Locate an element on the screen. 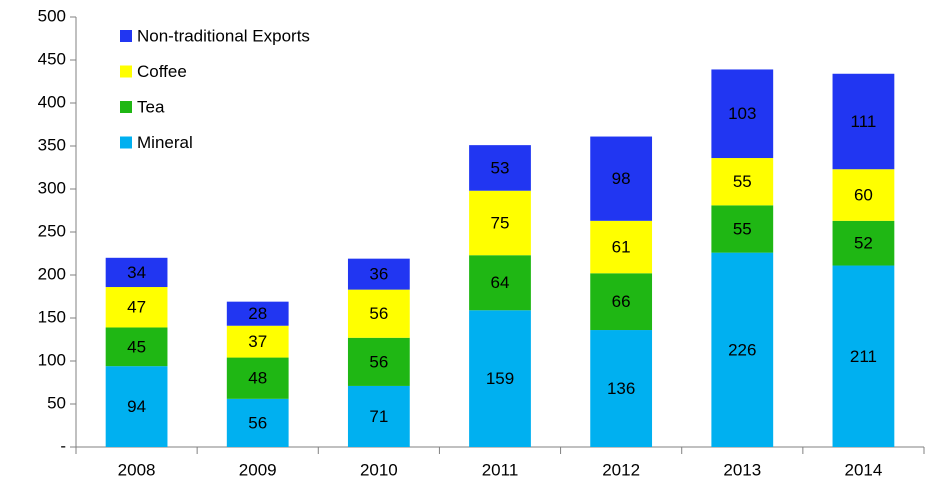 Image resolution: width=926 pixels, height=489 pixels. x-tick-label: 2014 is located at coordinates (864, 469).